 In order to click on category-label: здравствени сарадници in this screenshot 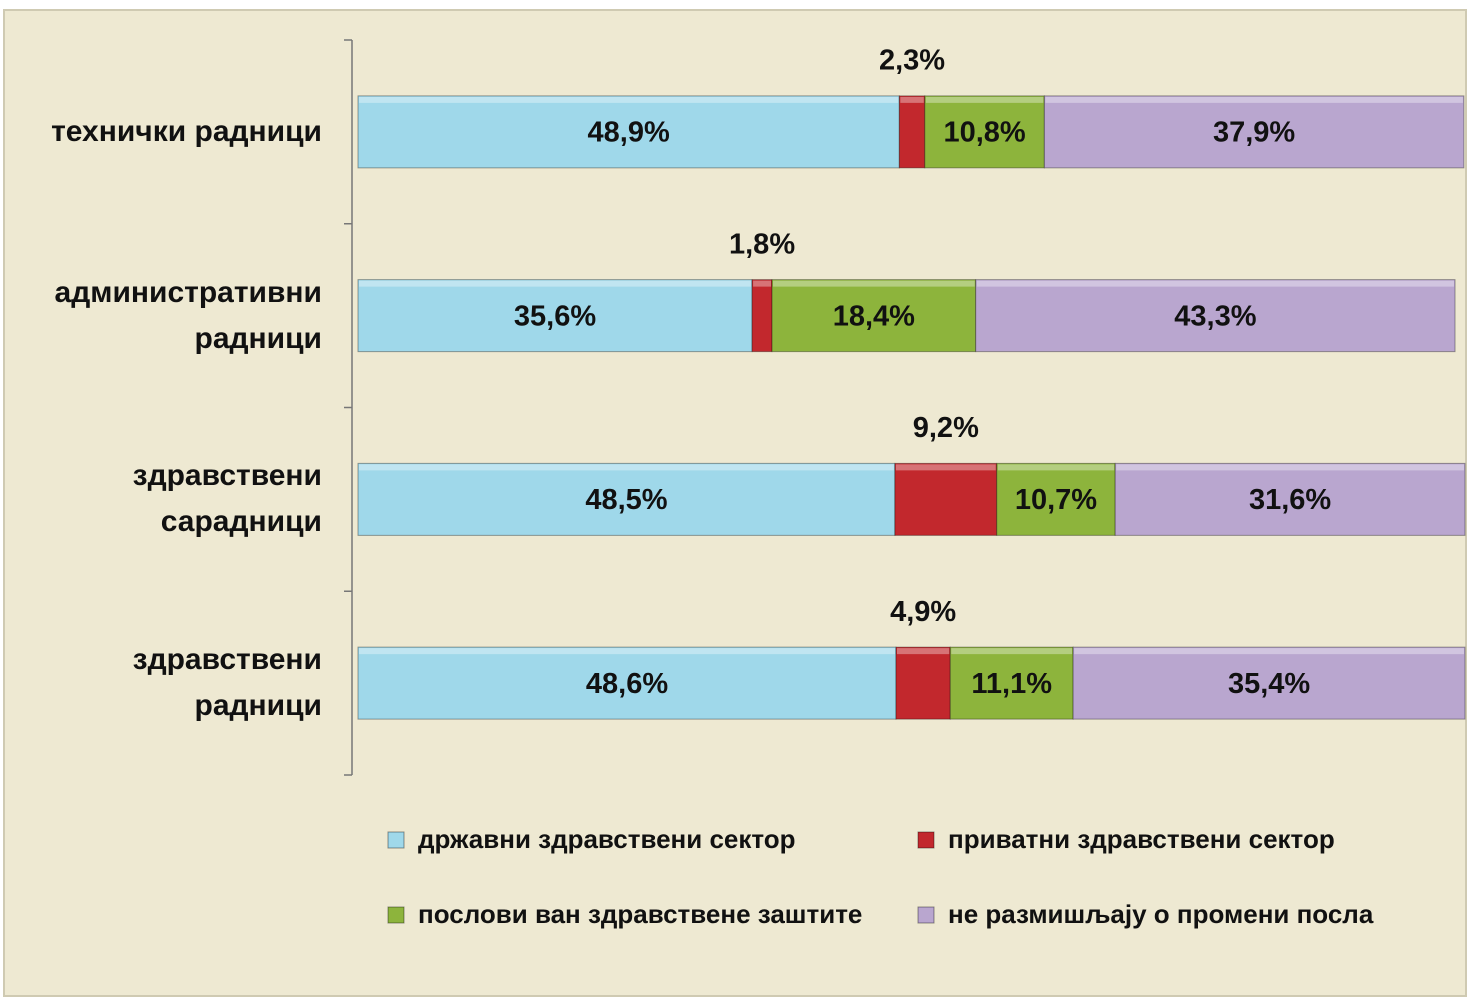, I will do `click(227, 499)`.